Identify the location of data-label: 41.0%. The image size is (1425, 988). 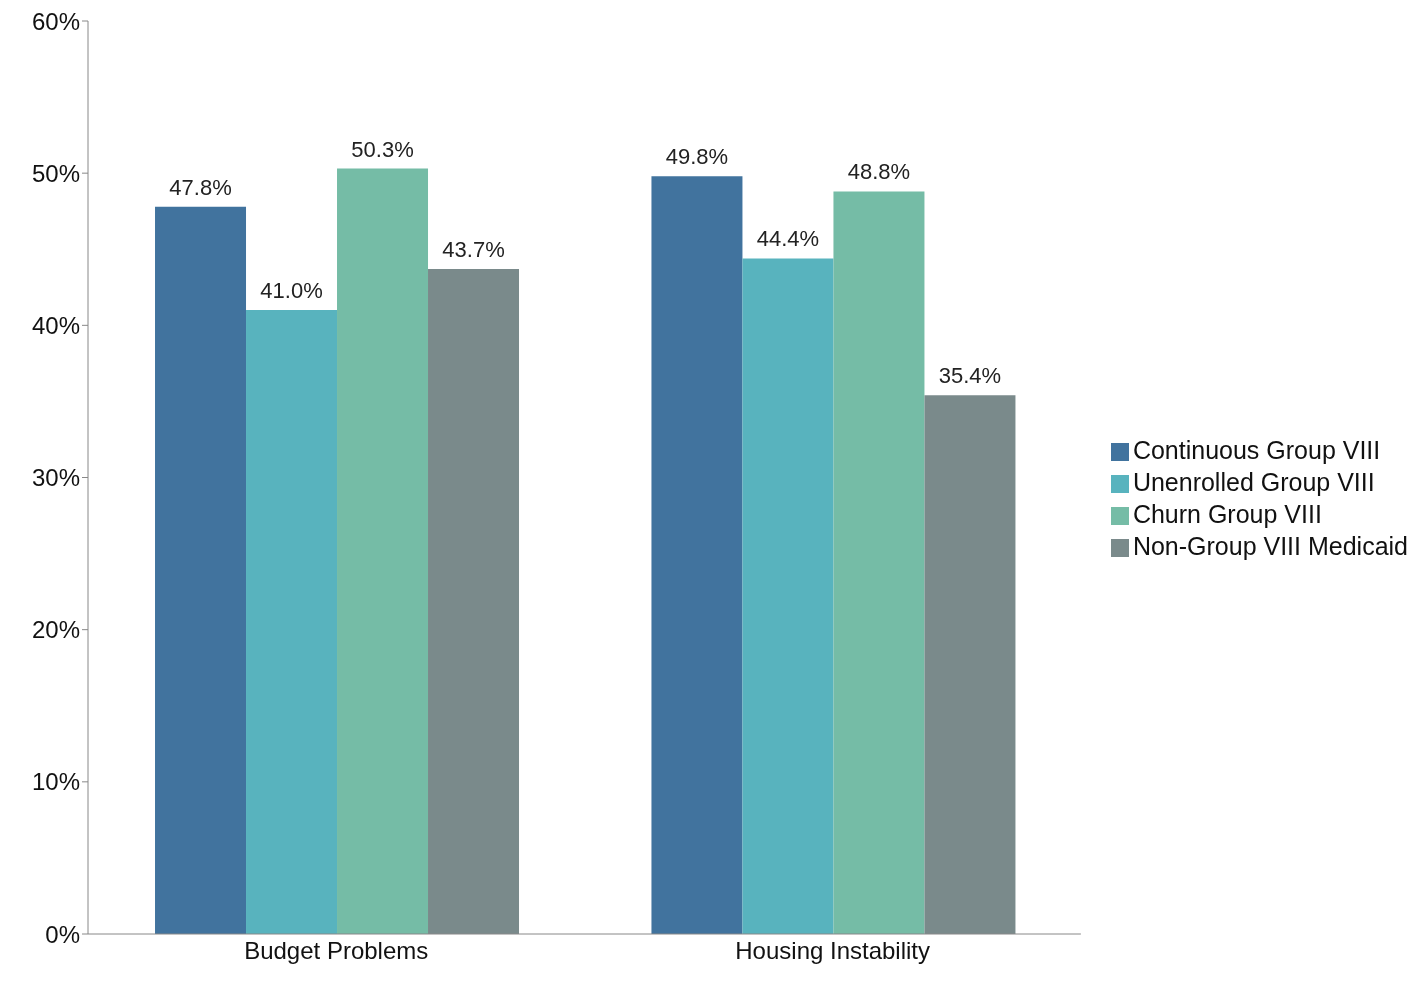
(291, 291).